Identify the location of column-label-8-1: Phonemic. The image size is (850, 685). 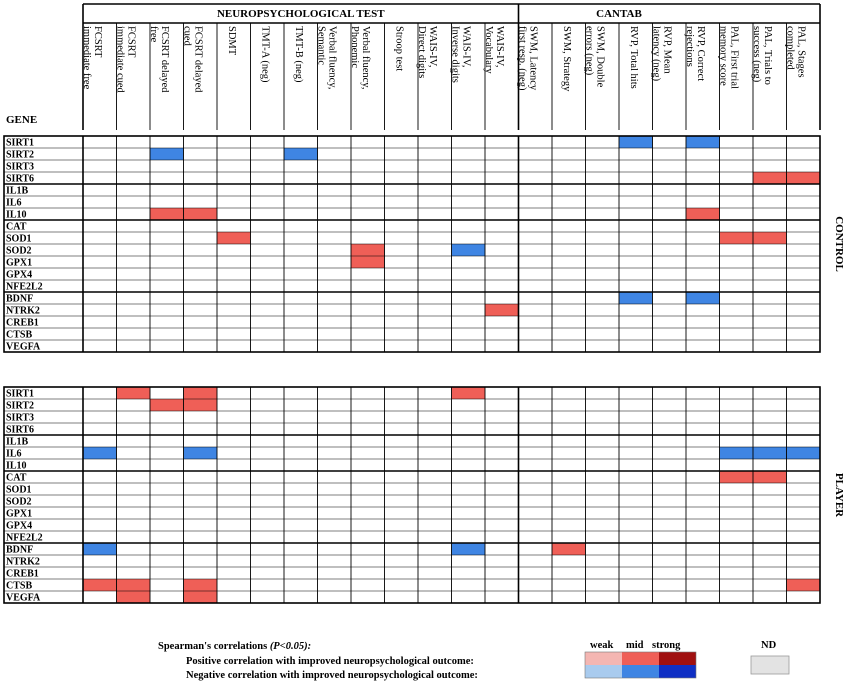
(354, 47).